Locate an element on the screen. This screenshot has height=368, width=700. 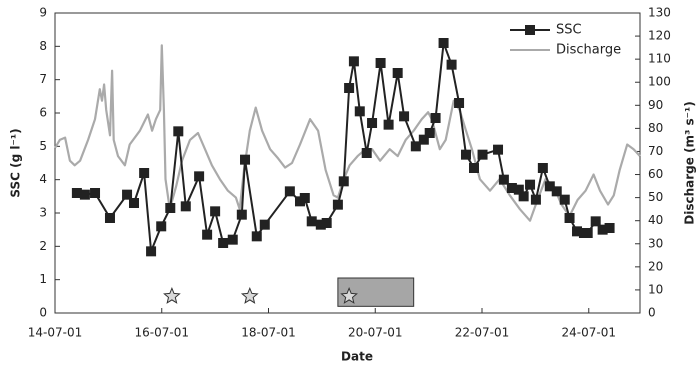
y2-tick-label: 40 is located at coordinates (655, 220).